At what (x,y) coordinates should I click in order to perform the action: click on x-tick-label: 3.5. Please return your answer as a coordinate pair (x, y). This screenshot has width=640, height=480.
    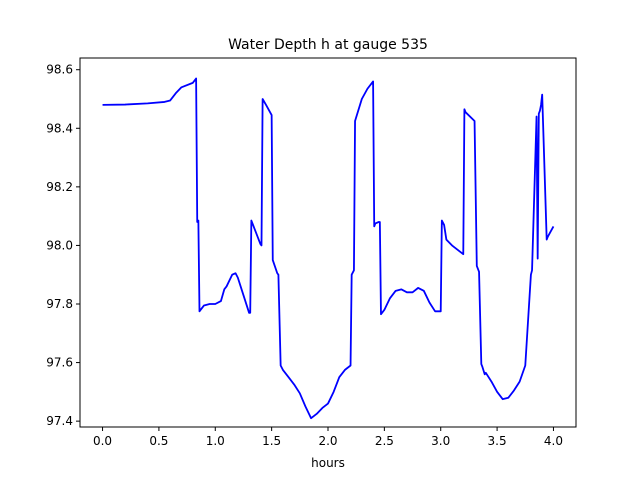
    Looking at the image, I should click on (497, 441).